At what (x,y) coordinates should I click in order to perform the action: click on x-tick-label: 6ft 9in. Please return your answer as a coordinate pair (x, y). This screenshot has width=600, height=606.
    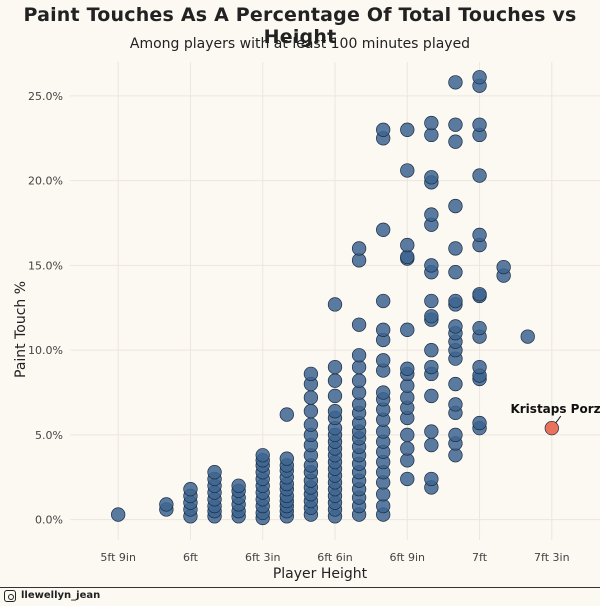
    Looking at the image, I should click on (408, 557).